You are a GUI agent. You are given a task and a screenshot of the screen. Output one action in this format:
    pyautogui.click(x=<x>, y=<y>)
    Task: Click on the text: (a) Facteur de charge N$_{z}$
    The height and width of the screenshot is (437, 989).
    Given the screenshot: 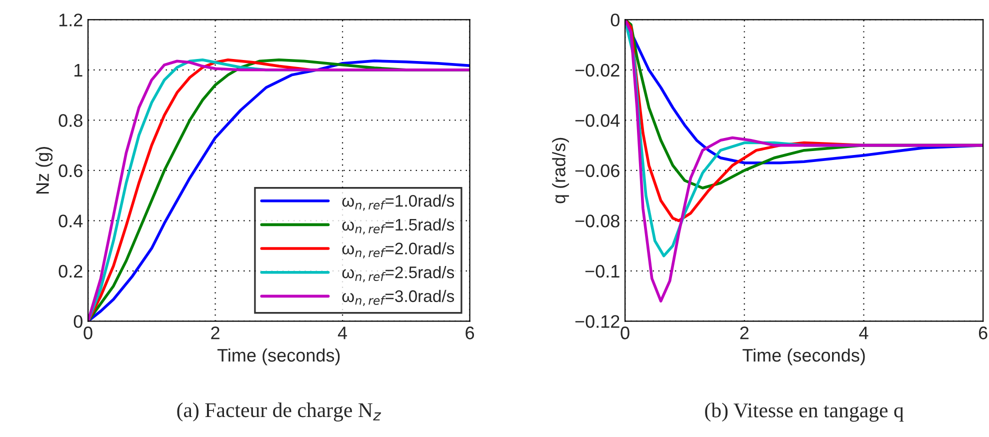 What is the action you would take?
    pyautogui.click(x=279, y=412)
    